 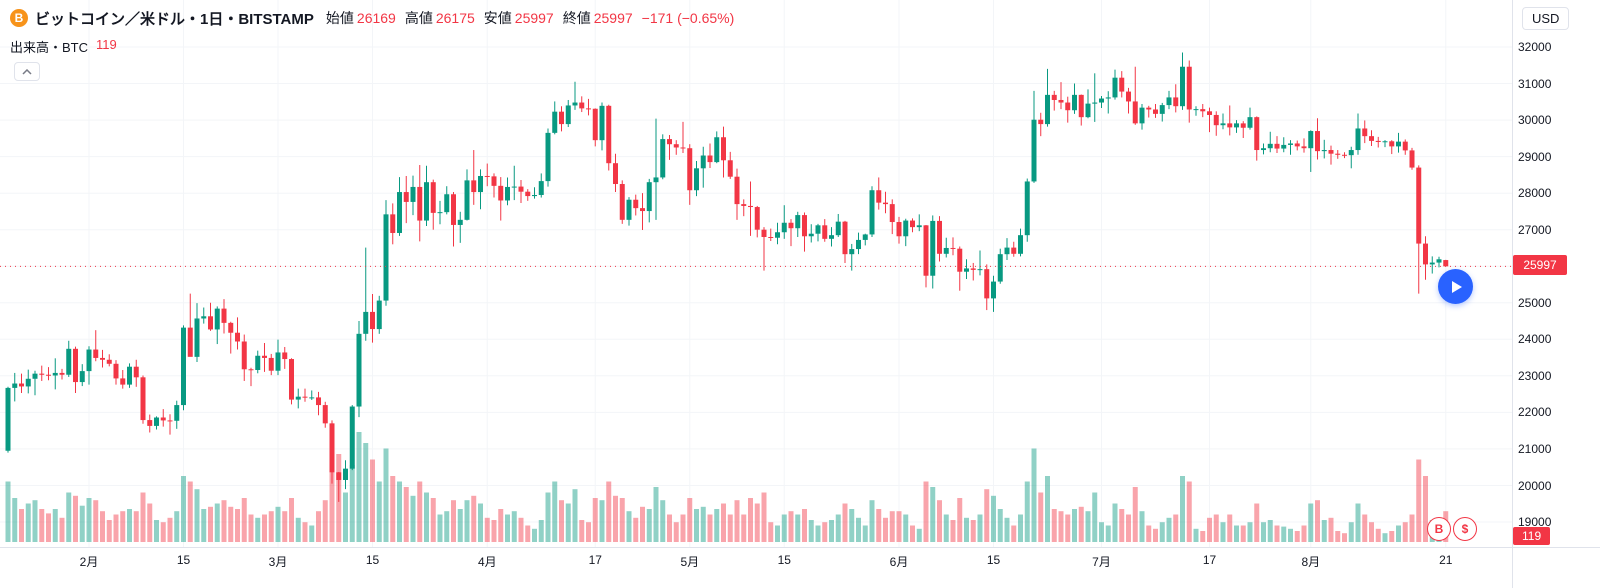 I want to click on price-axis-label: 27000, so click(x=1535, y=229).